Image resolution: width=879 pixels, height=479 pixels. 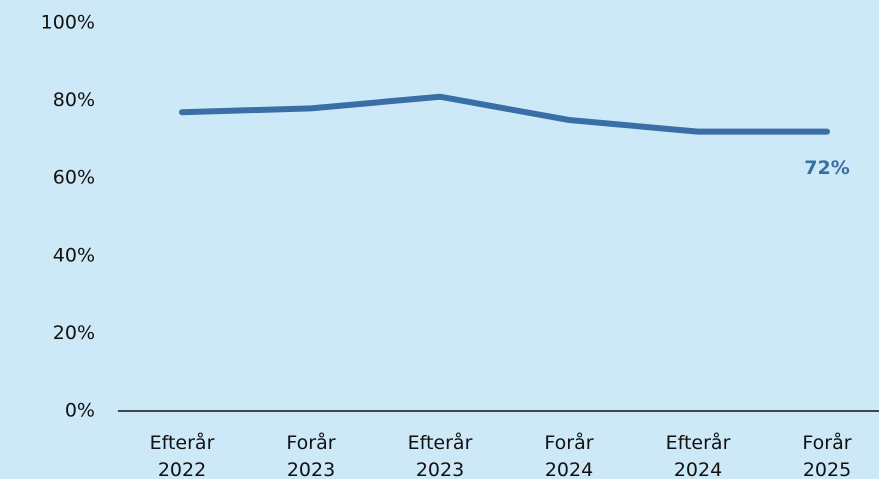 I want to click on x-tick-label: Forår 2023, so click(x=310, y=455).